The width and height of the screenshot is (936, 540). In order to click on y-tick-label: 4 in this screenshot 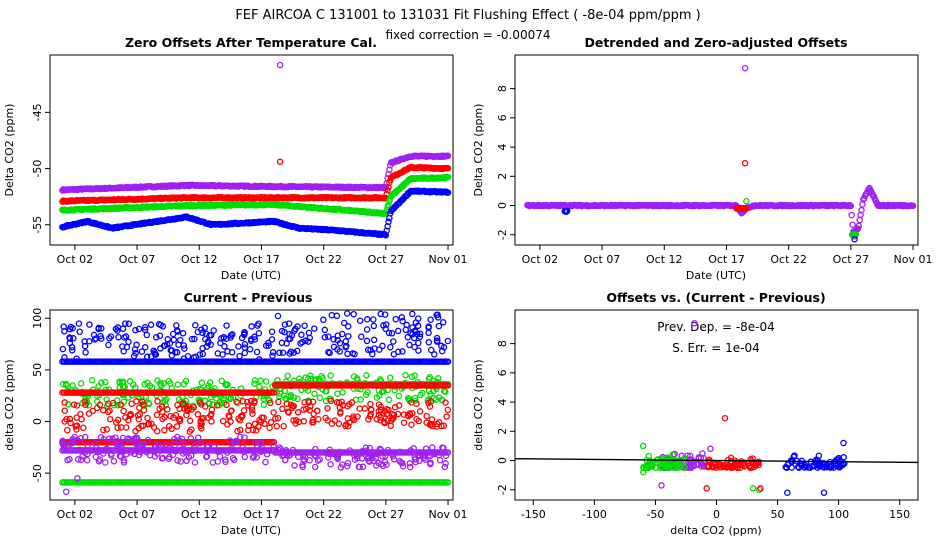, I will do `click(502, 147)`.